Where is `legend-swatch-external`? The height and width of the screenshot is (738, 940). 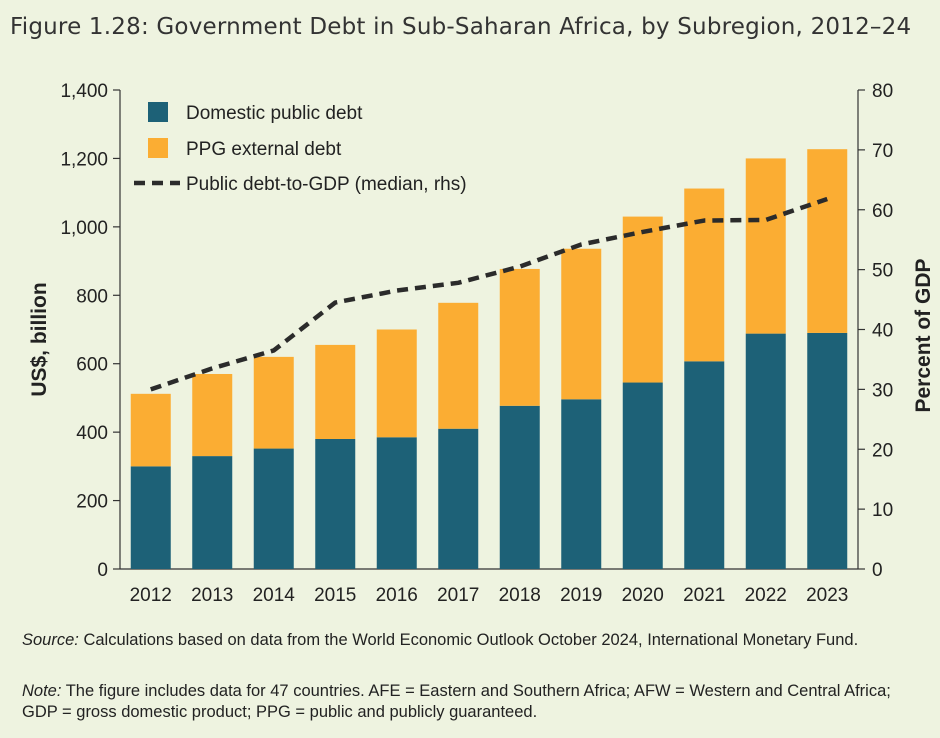
legend-swatch-external is located at coordinates (158, 148).